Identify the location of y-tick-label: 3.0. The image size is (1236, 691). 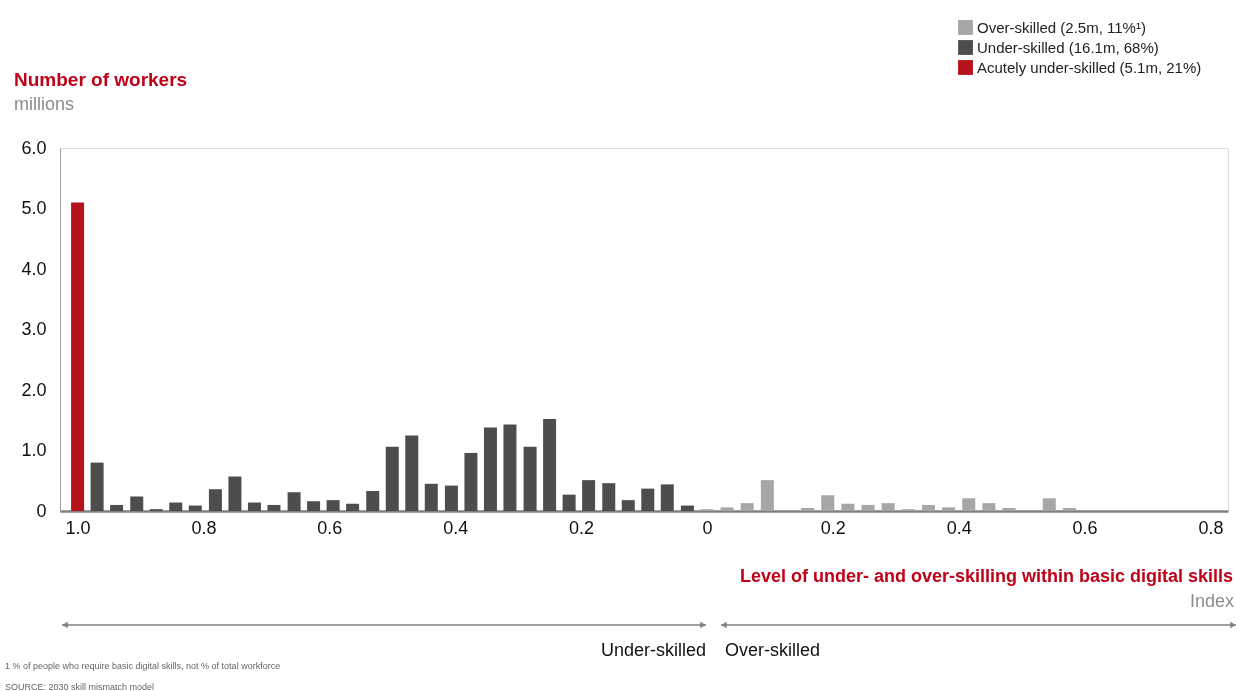
(34, 329).